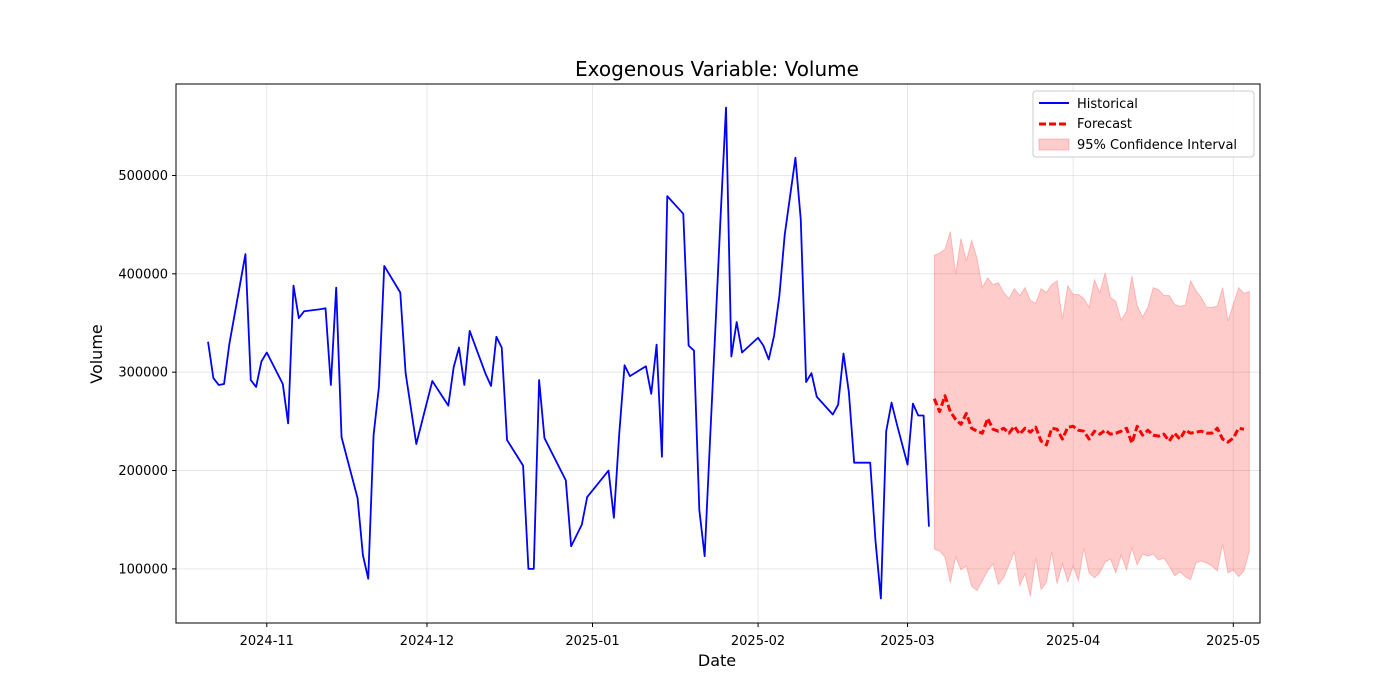 Image resolution: width=1400 pixels, height=700 pixels. What do you see at coordinates (1088, 420) in the screenshot?
I see `forecast-line` at bounding box center [1088, 420].